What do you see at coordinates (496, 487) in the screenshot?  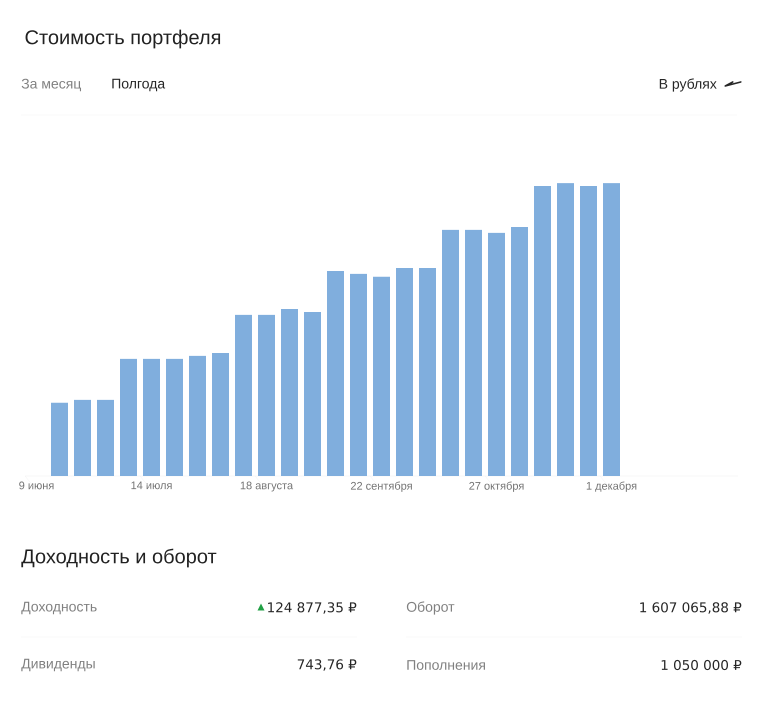 I see `x-tick-label: 27 октября` at bounding box center [496, 487].